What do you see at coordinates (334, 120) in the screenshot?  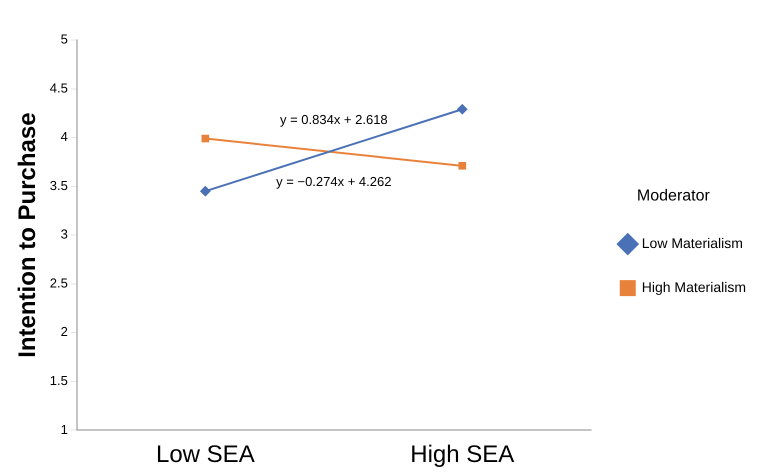 I see `annotation: y = 0.834x + 2.618` at bounding box center [334, 120].